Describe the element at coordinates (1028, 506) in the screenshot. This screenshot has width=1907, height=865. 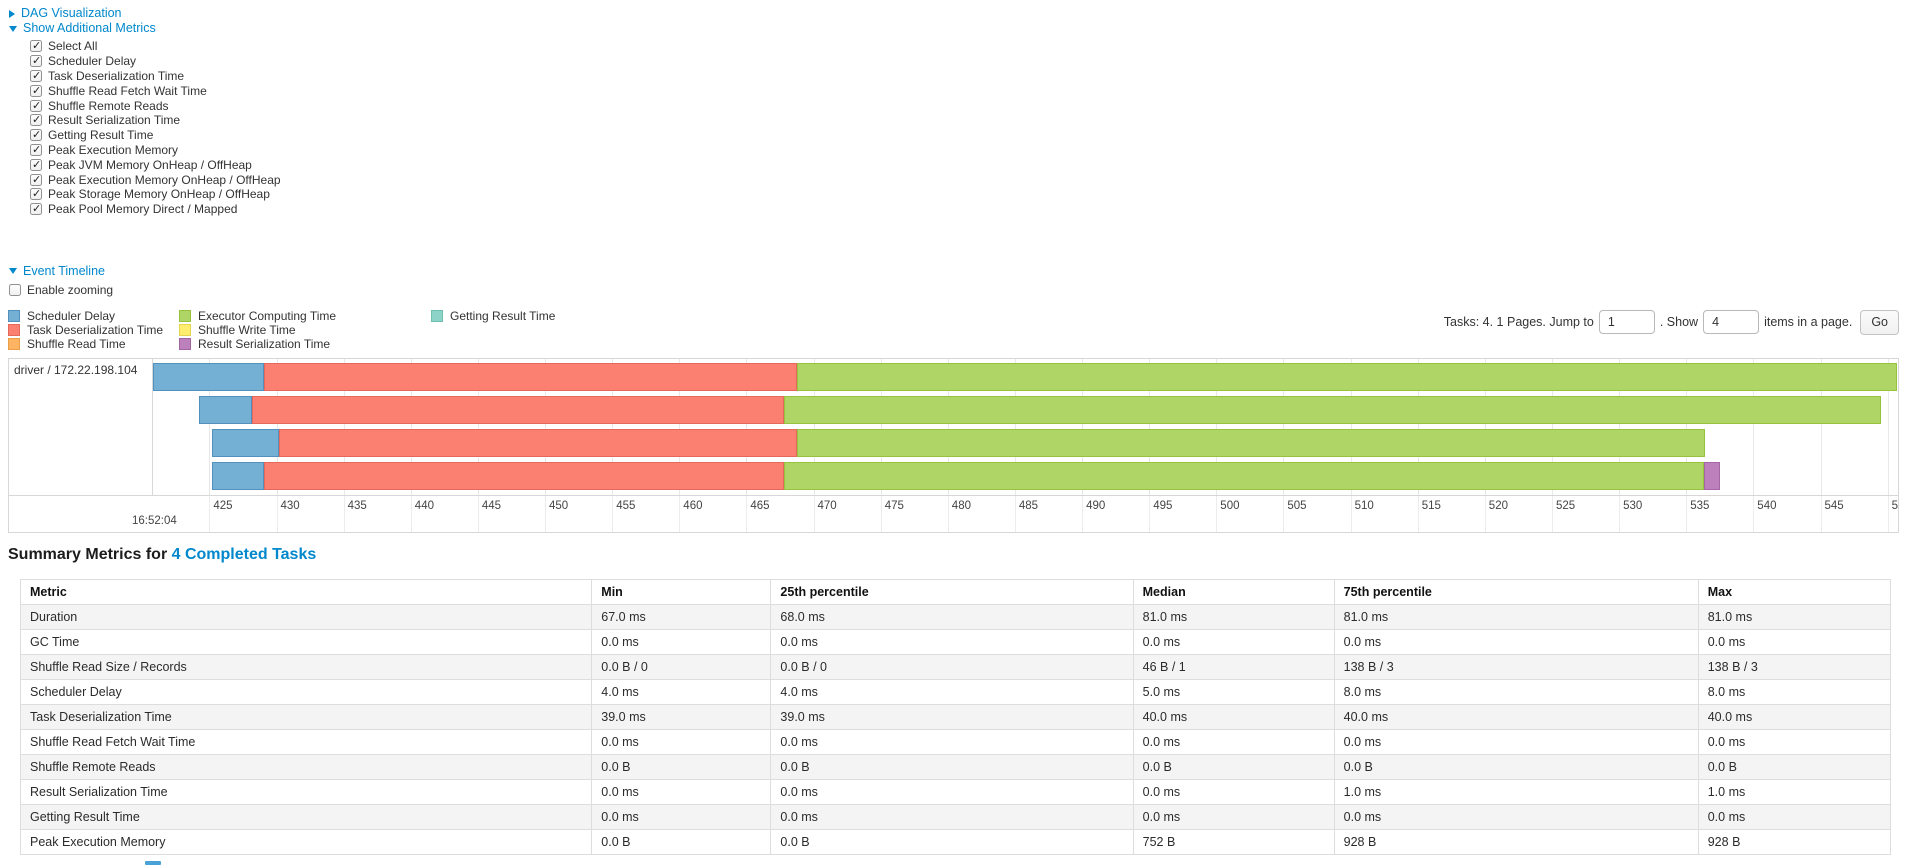
I see `axis-tick-label: 485` at that location.